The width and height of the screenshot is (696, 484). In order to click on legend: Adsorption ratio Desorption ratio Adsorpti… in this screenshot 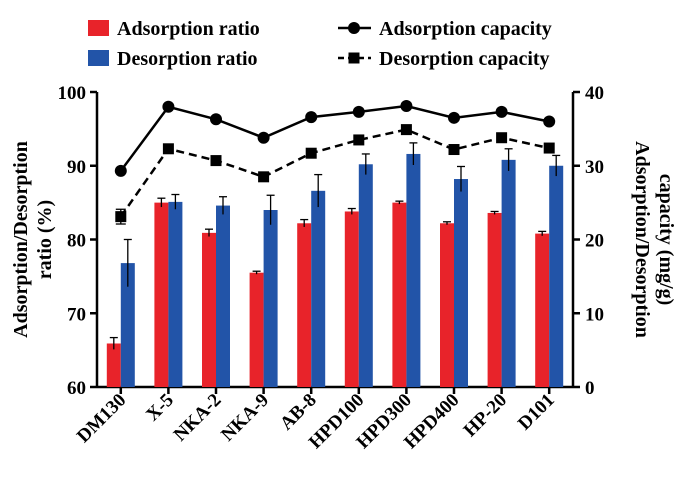, I will do `click(320, 44)`.